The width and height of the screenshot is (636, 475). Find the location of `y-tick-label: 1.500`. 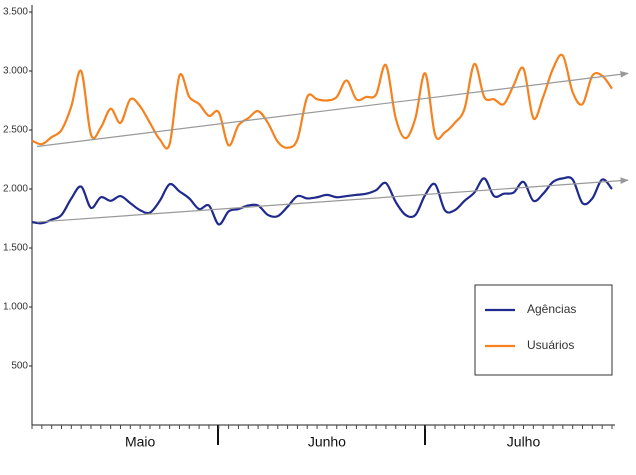

y-tick-label: 1.500 is located at coordinates (15, 248).